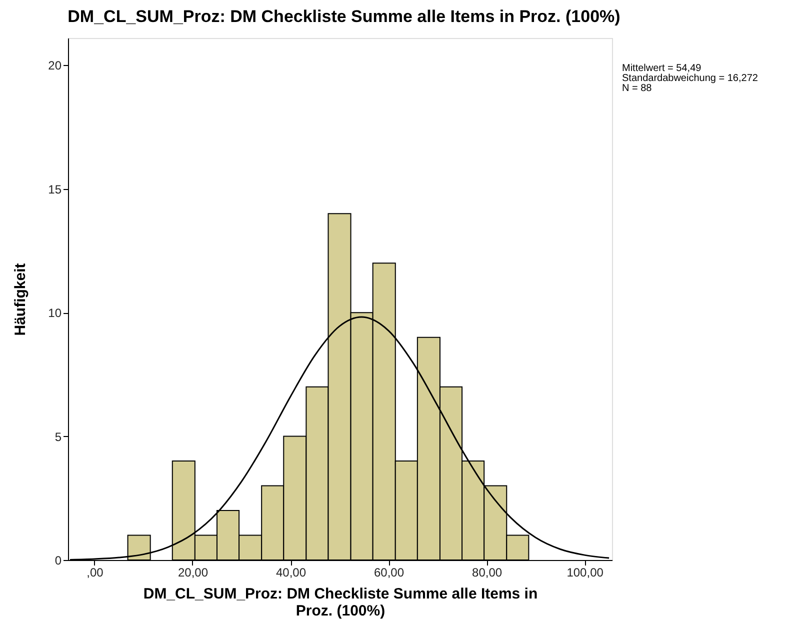 Image resolution: width=787 pixels, height=639 pixels. Describe the element at coordinates (662, 68) in the screenshot. I see `text: Mittelwert = 54,49` at that location.